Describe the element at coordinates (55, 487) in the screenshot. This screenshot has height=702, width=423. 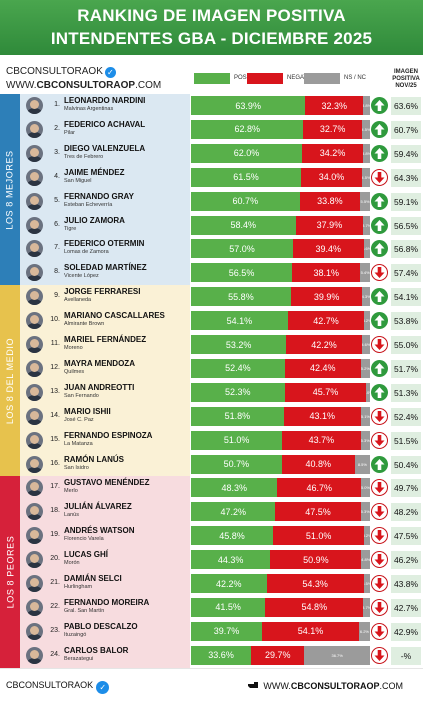
I see `rank-number: 17.` at that location.